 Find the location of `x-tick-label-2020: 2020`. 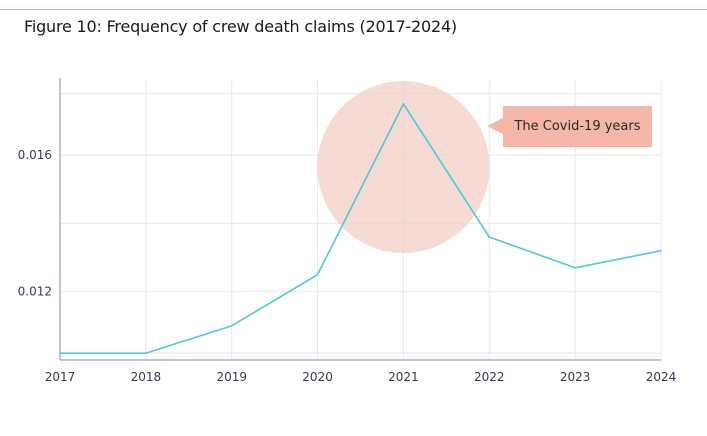

x-tick-label-2020: 2020 is located at coordinates (317, 377).